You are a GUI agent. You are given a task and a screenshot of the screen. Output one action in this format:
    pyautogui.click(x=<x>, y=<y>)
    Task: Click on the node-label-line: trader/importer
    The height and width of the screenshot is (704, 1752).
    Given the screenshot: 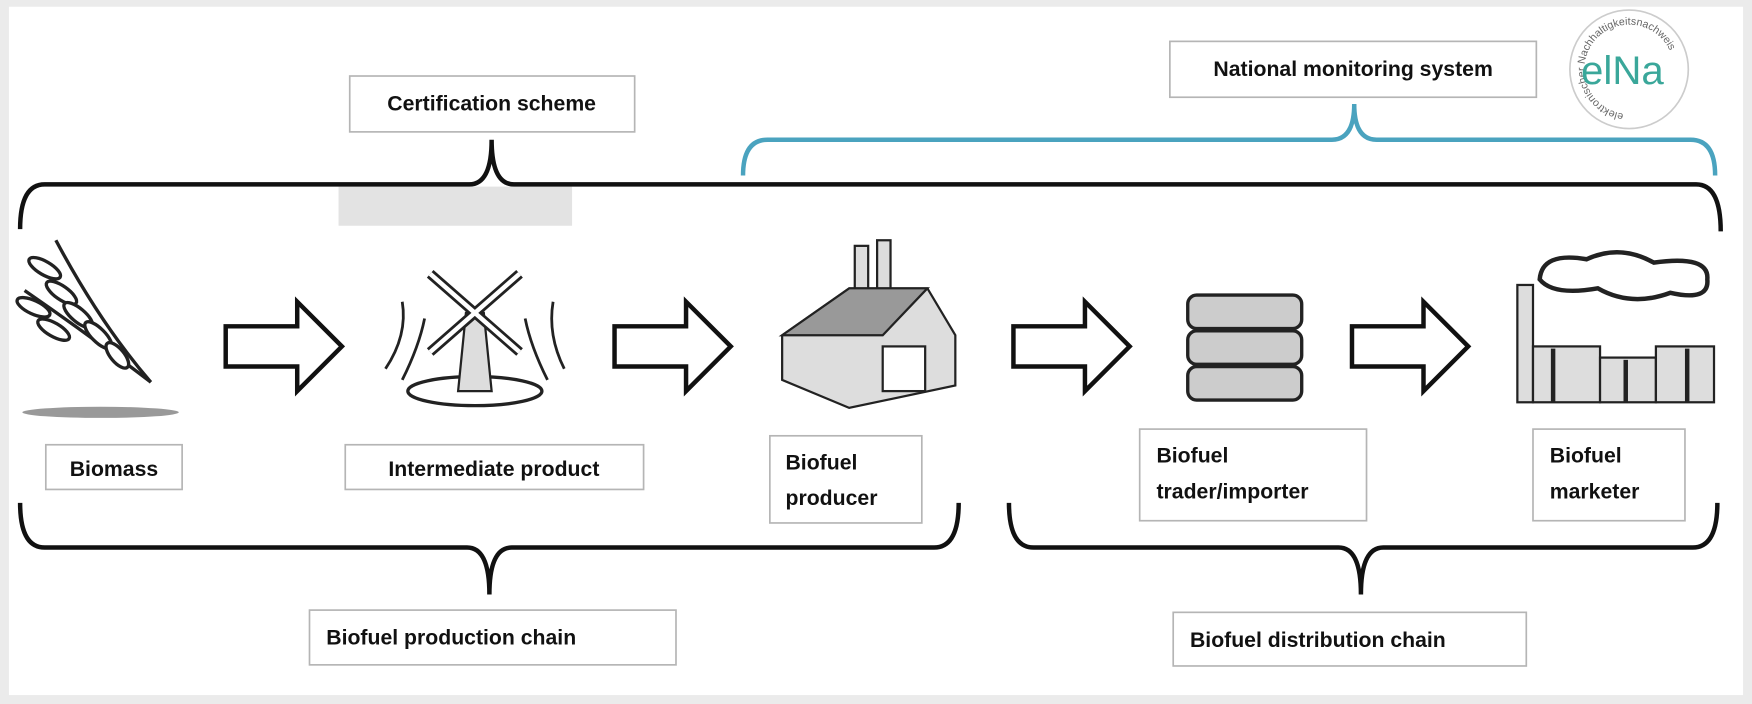 What is the action you would take?
    pyautogui.click(x=1232, y=491)
    